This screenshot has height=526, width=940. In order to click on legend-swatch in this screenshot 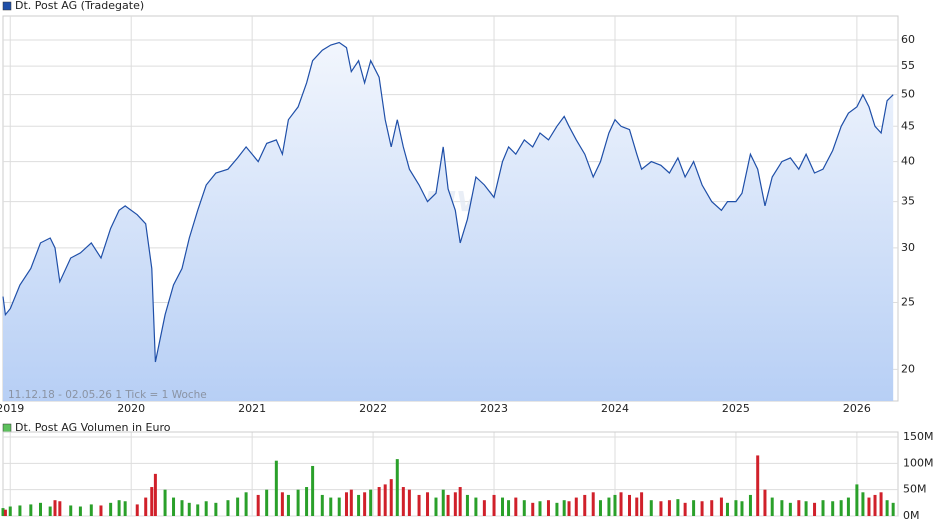, I will do `click(7, 6)`.